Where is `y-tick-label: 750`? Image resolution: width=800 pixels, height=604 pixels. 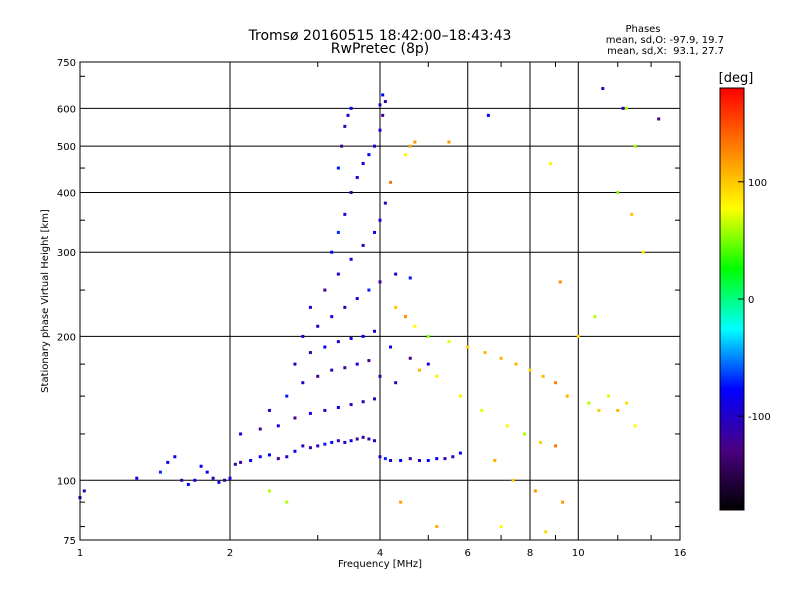
y-tick-label: 750 is located at coordinates (66, 63).